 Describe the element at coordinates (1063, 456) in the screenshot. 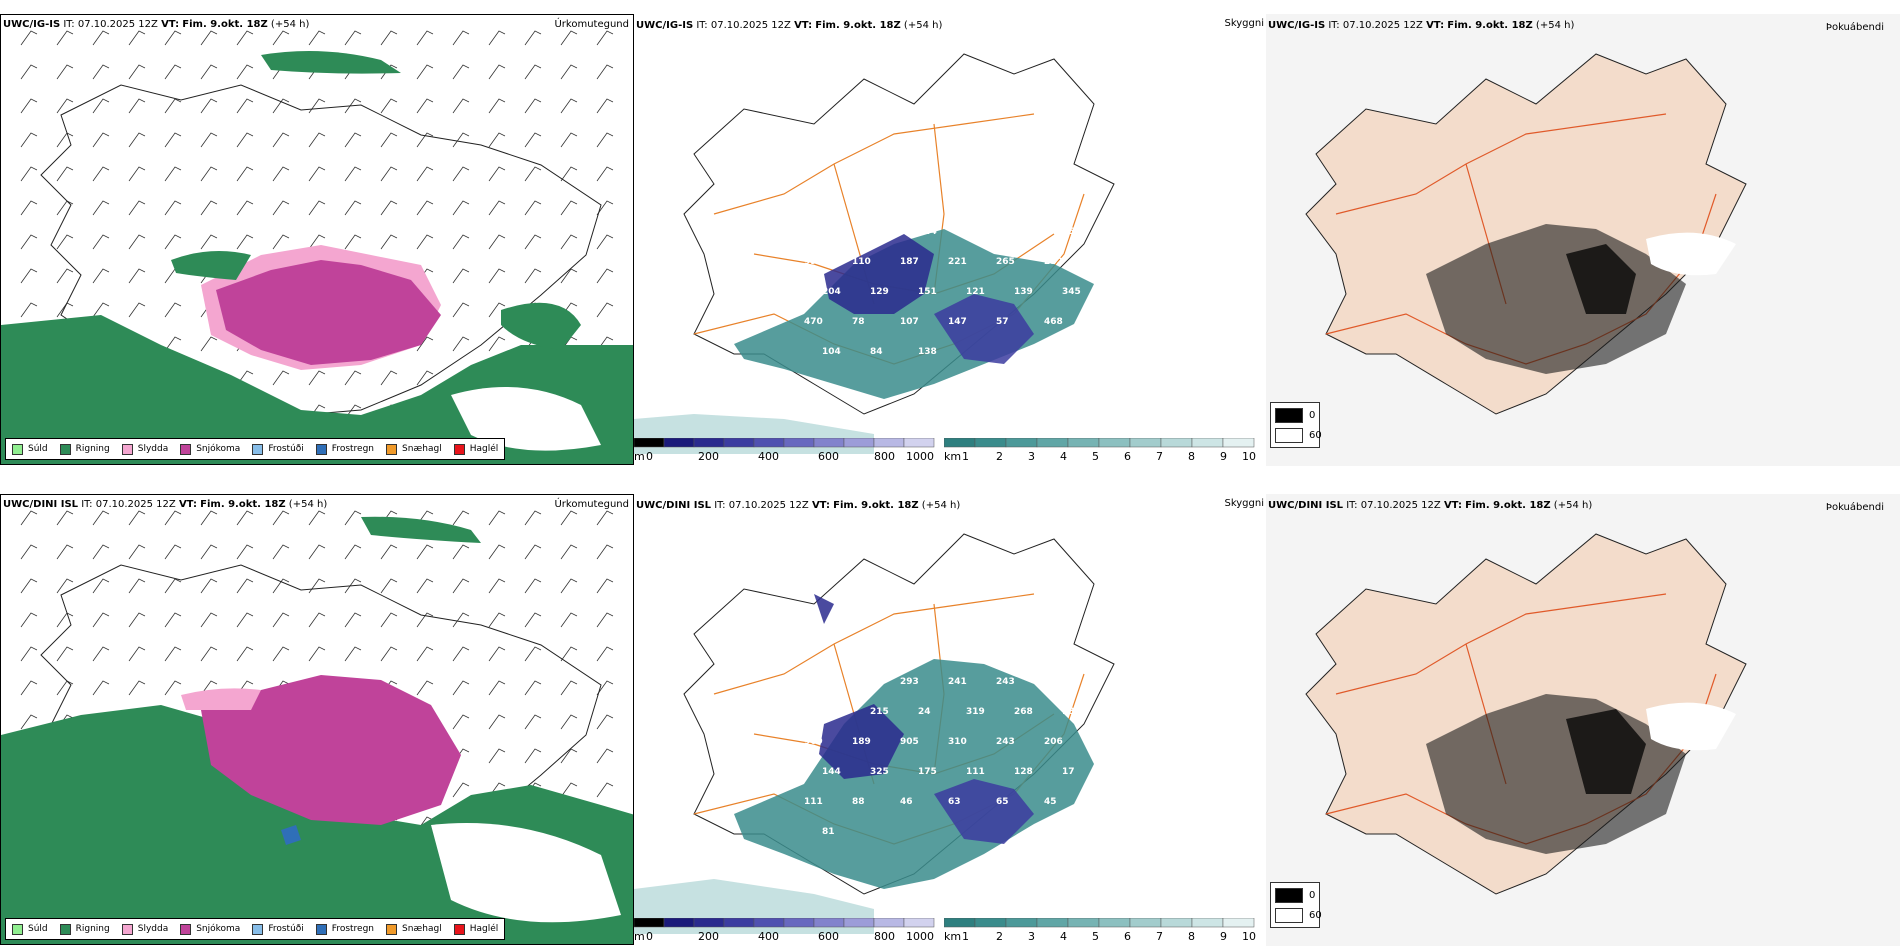

I see `colorbar-tick: 4` at that location.